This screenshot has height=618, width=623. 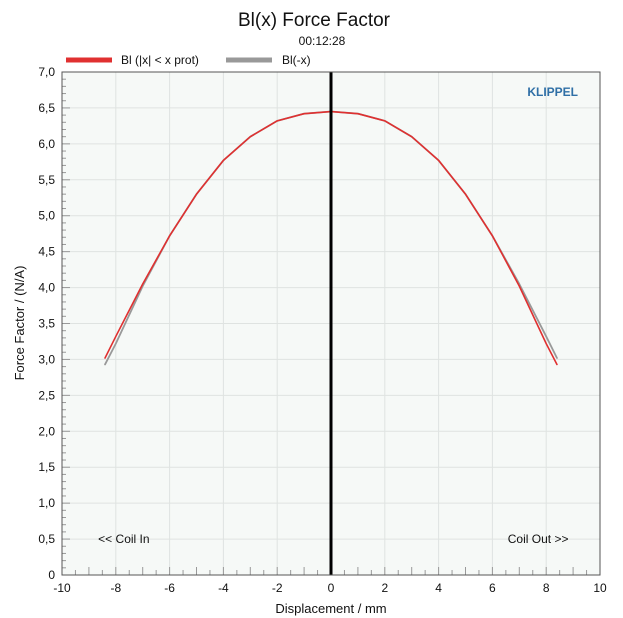 I want to click on y-tick-label-13: 6,5, so click(x=46, y=108).